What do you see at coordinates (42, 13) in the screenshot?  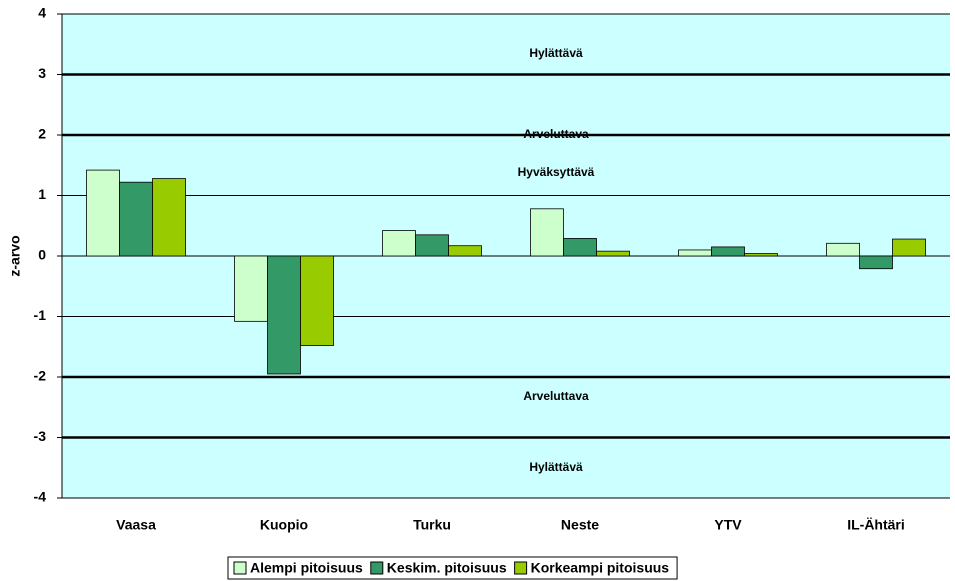 I see `y-tick-label: 4` at bounding box center [42, 13].